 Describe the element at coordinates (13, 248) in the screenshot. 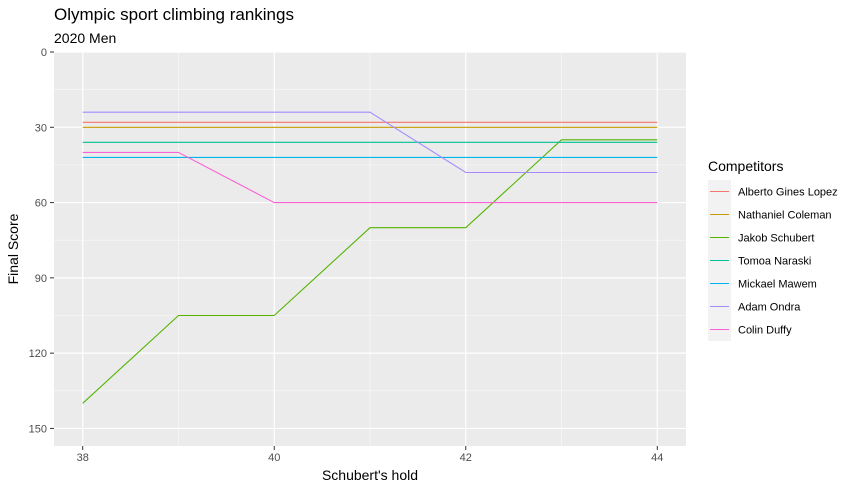

I see `y-axis-title: Final Score` at that location.